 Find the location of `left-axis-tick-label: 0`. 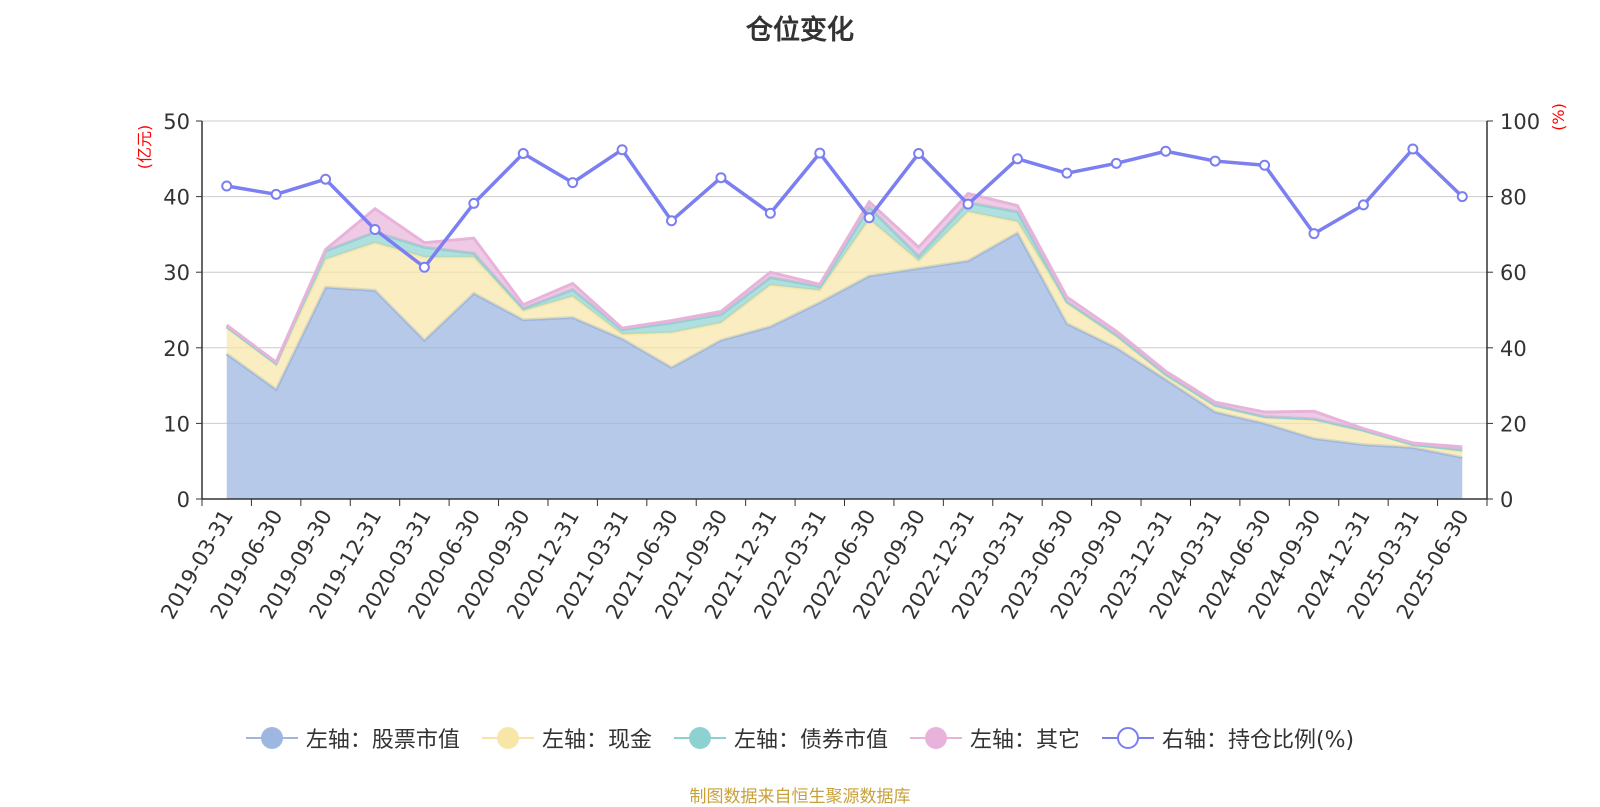

left-axis-tick-label: 0 is located at coordinates (183, 500).